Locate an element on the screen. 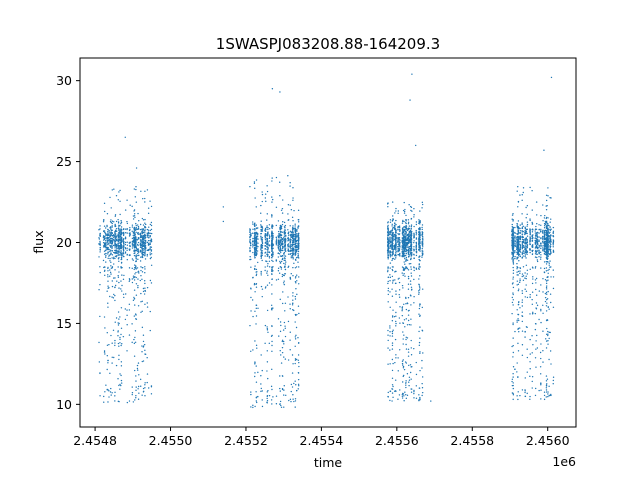 The width and height of the screenshot is (640, 480). chart-title: 1SWASPJ083208.88-164209.3 is located at coordinates (328, 44).